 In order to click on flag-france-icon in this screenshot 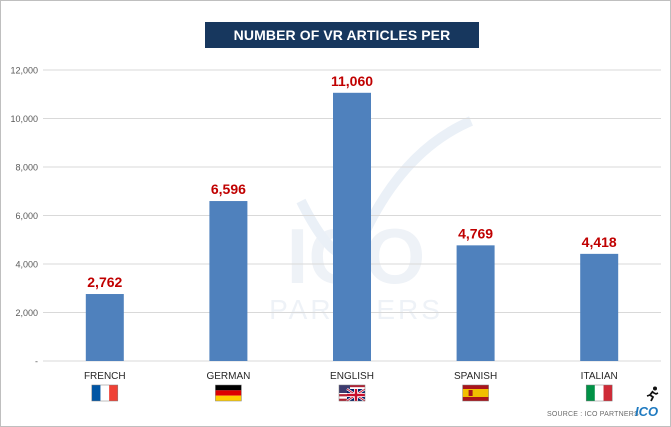, I will do `click(105, 393)`.